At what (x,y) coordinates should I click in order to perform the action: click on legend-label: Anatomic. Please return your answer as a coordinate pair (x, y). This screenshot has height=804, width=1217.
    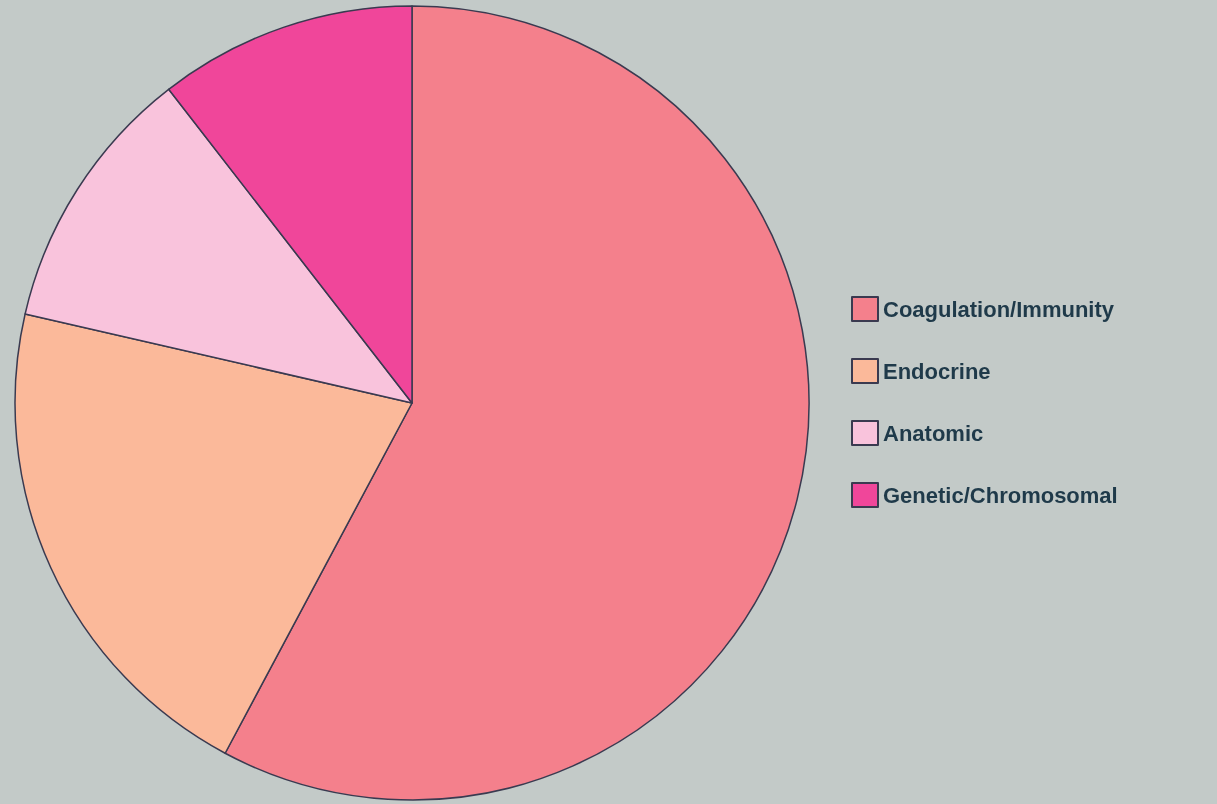
    Looking at the image, I should click on (933, 433).